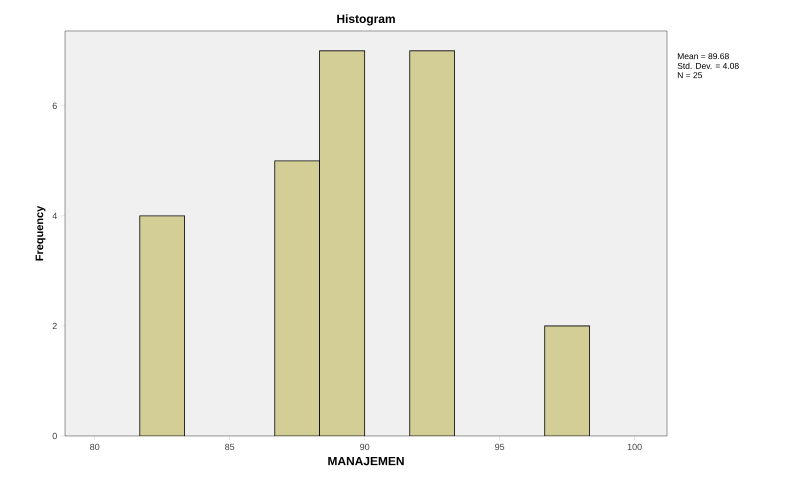 Image resolution: width=788 pixels, height=479 pixels. I want to click on text: Std. Dev. = 4.08, so click(708, 65).